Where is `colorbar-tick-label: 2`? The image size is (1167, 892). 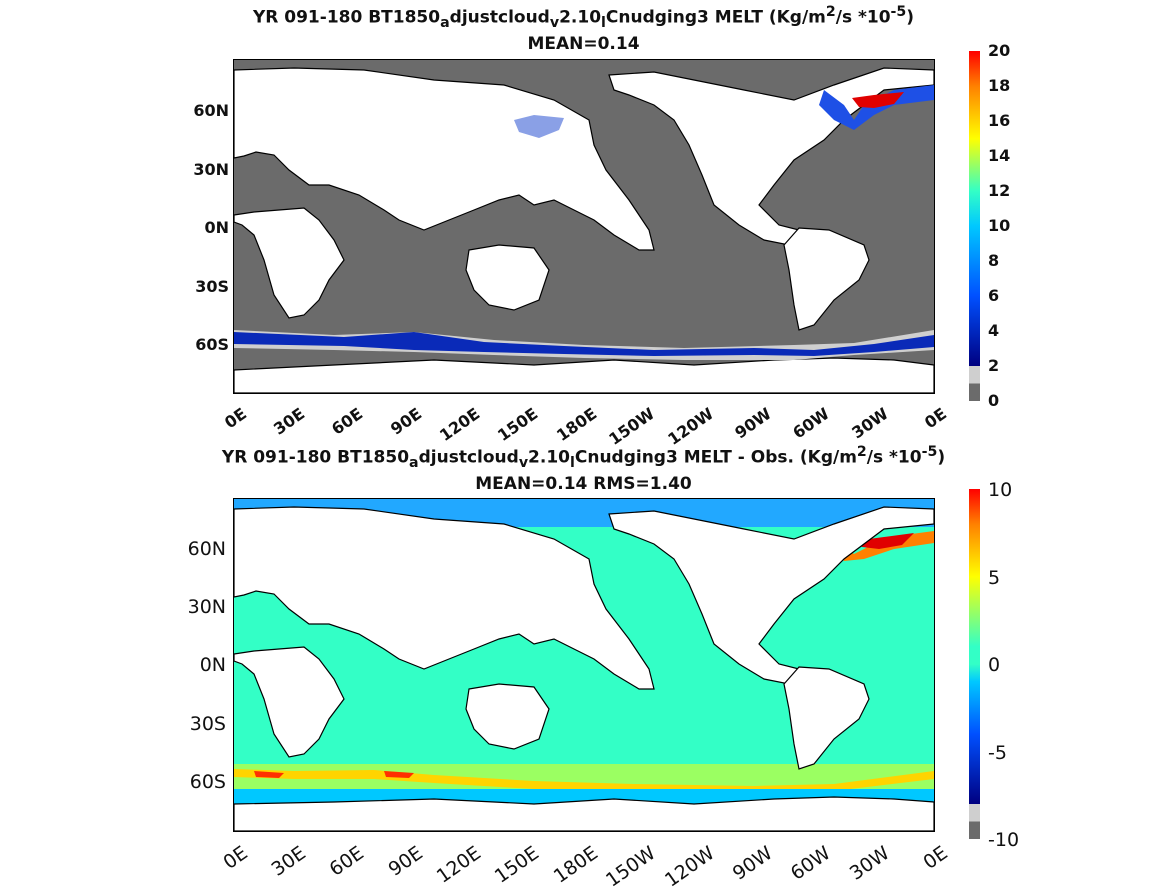
colorbar-tick-label: 2 is located at coordinates (994, 365).